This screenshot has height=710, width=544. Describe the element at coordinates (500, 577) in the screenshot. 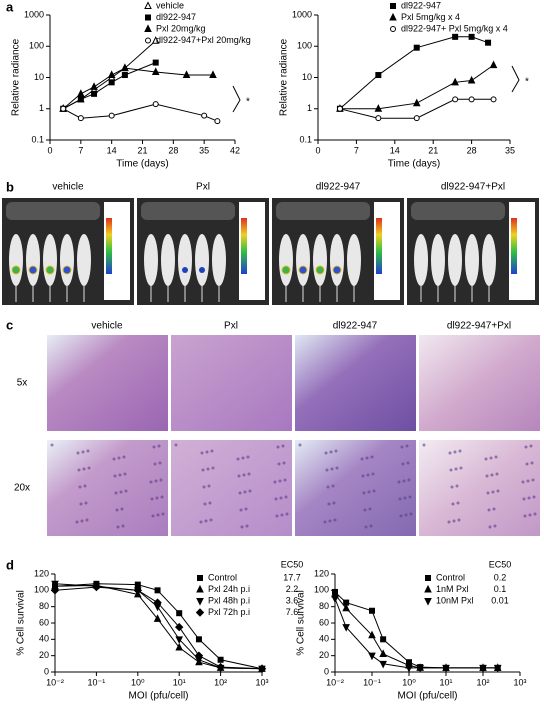

I see `ec50-value: 0.2` at that location.